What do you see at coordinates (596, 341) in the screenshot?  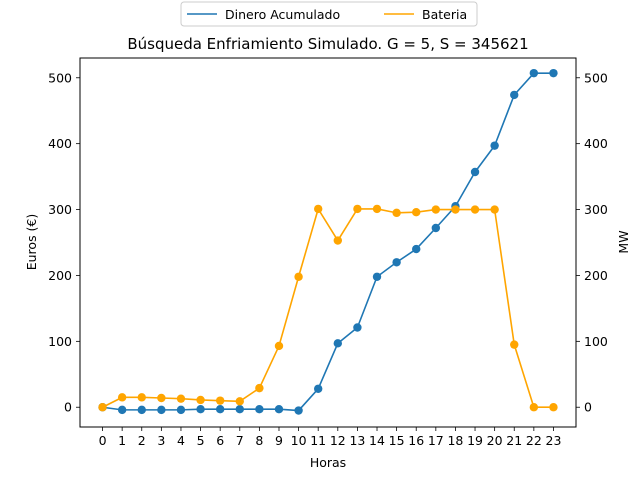 I see `y2-tick-label-1: 100` at bounding box center [596, 341].